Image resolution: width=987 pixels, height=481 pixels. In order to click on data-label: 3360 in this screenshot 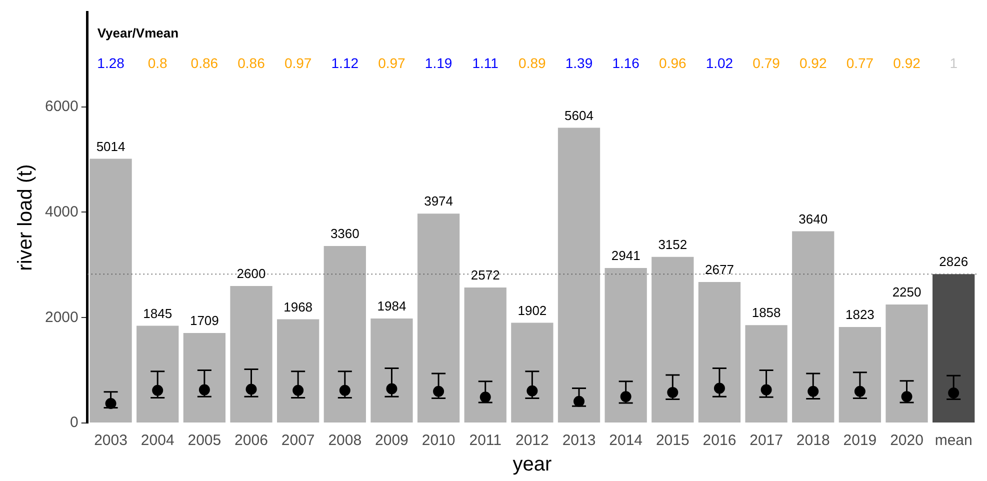, I will do `click(345, 234)`.